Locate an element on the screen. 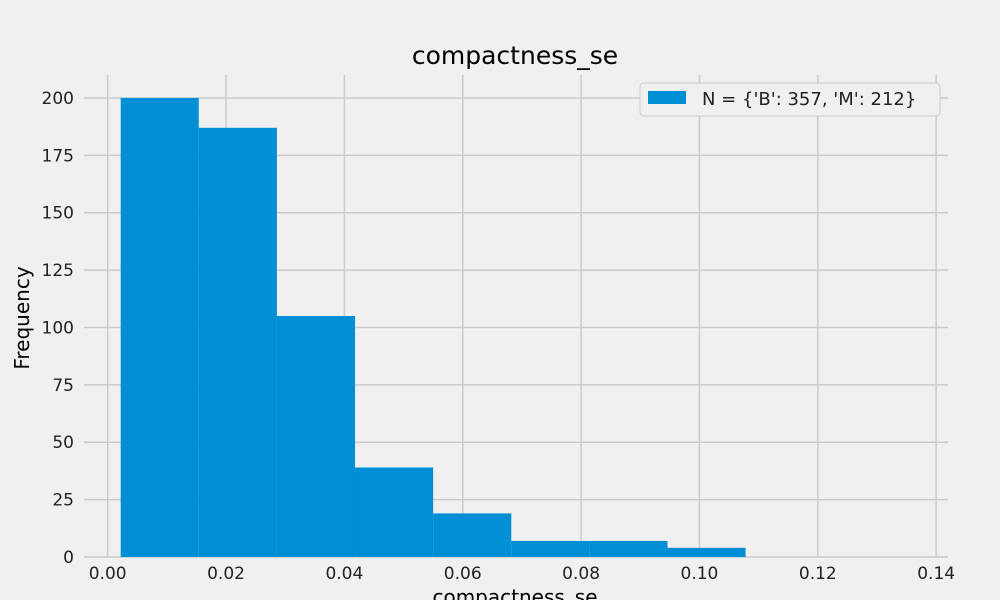 Image resolution: width=1000 pixels, height=600 pixels. legend-box is located at coordinates (790, 99).